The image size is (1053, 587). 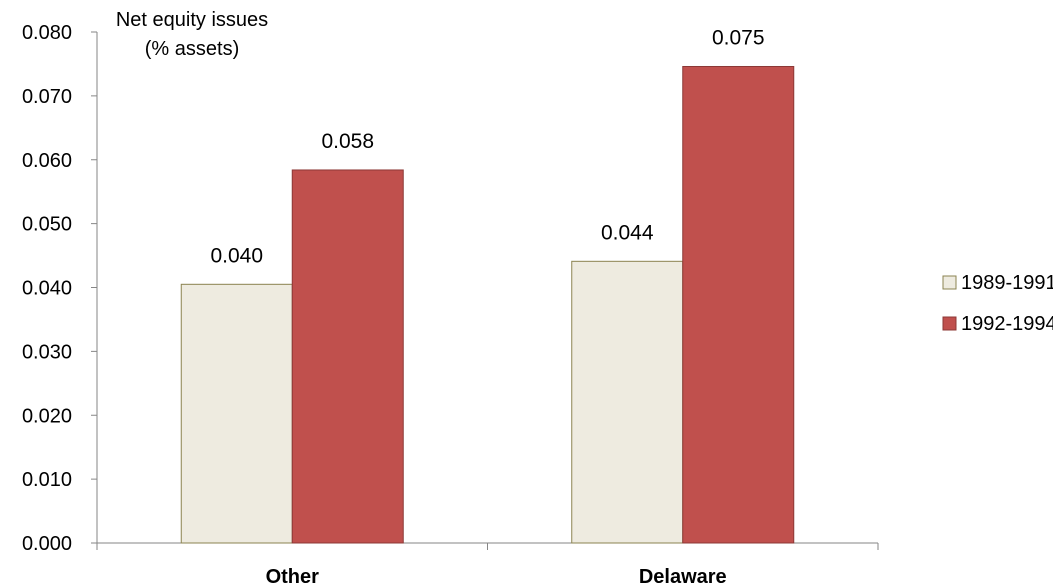 I want to click on legend-label: 1992-1994, so click(x=1007, y=324).